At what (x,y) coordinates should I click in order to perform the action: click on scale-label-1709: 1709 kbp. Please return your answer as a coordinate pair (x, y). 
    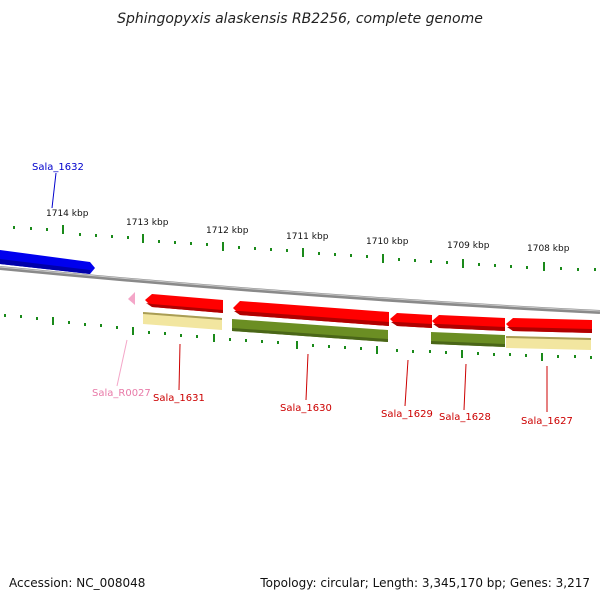
    Looking at the image, I should click on (468, 246).